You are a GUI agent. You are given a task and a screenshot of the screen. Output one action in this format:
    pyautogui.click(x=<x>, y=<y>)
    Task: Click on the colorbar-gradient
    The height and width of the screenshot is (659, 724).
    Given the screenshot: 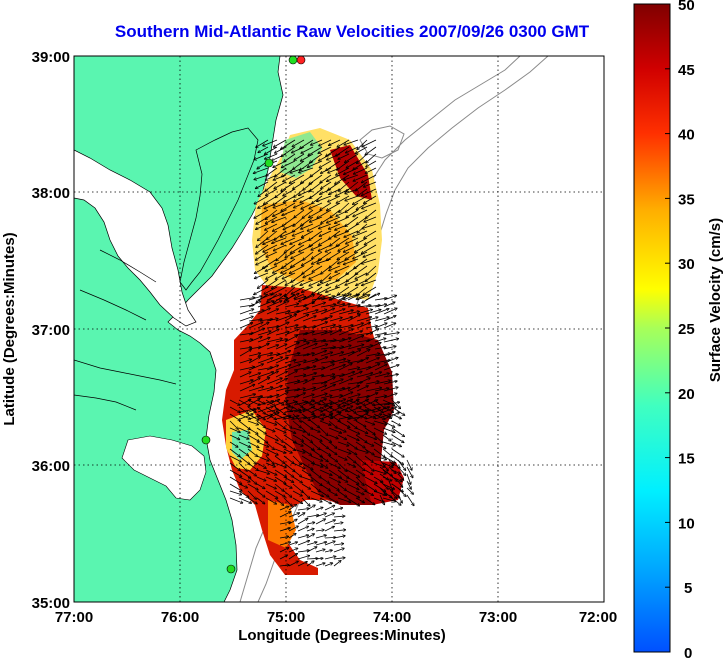 What is the action you would take?
    pyautogui.click(x=652, y=328)
    